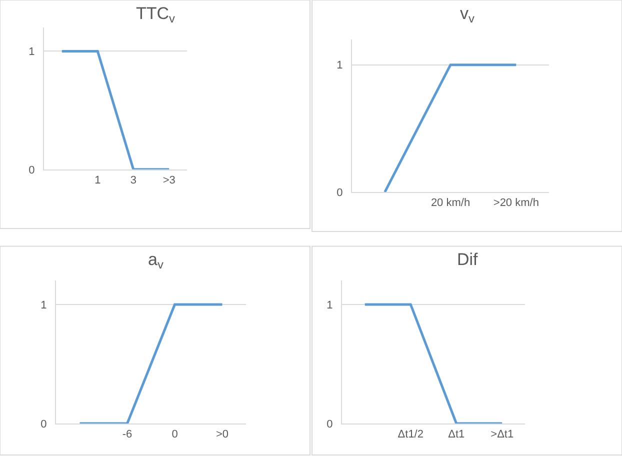  I want to click on chart-title: TTC$_{v}$, so click(156, 15).